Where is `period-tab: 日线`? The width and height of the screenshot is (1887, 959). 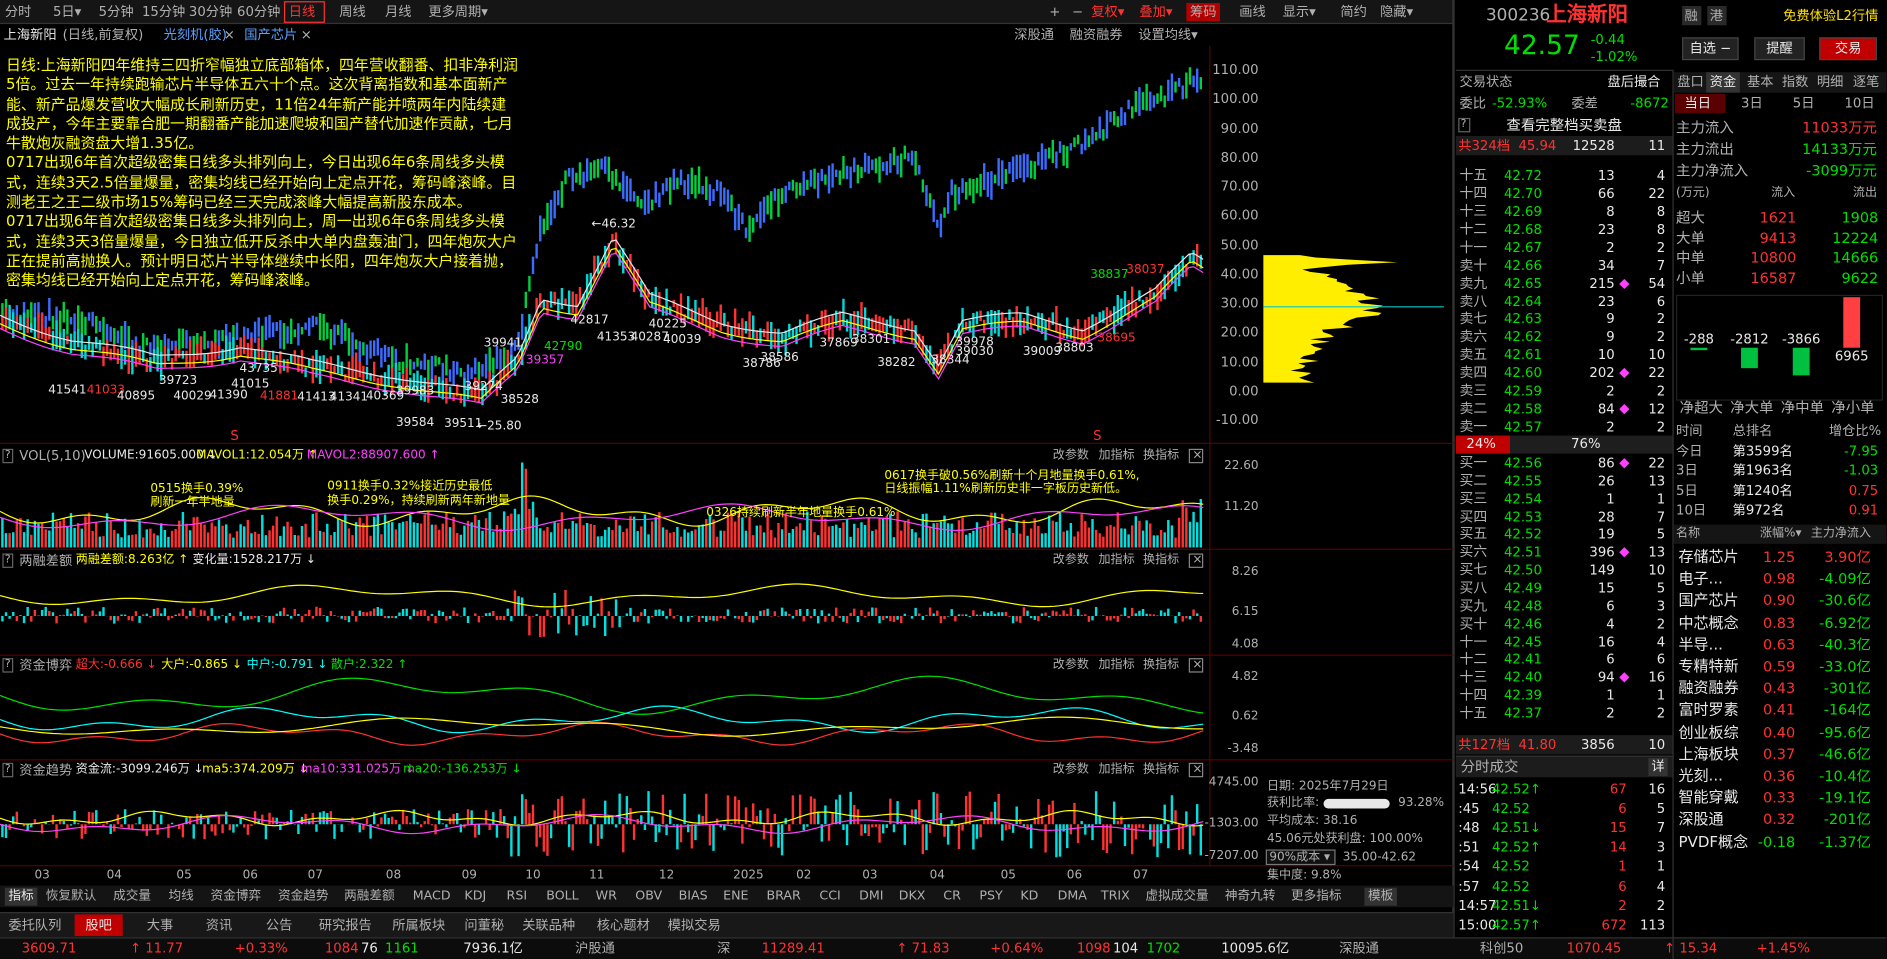
period-tab: 日线 is located at coordinates (302, 12).